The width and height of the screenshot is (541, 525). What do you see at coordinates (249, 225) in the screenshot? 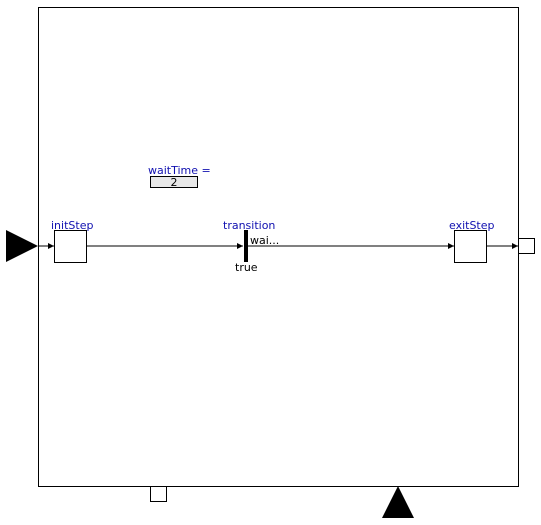
I see `transition-label: transition` at bounding box center [249, 225].